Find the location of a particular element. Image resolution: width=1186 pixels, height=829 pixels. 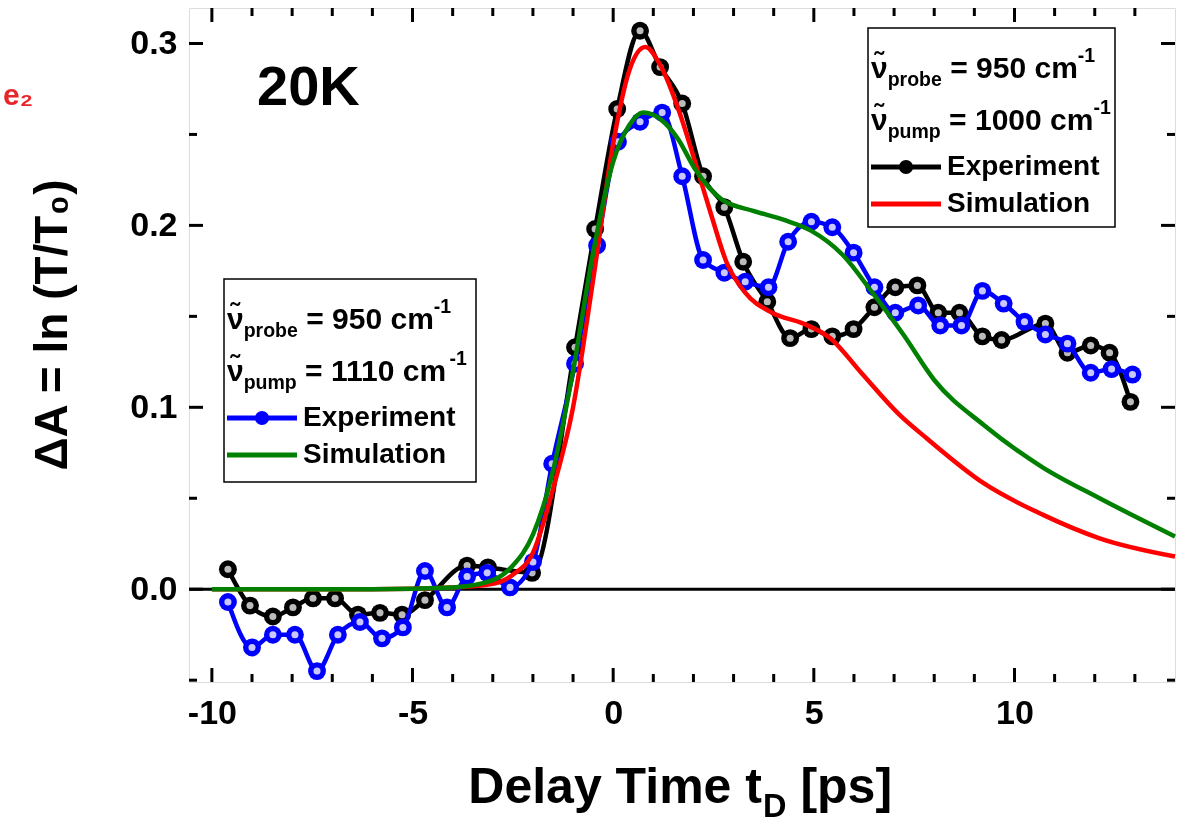

x-tick-label: 5 is located at coordinates (814, 711).